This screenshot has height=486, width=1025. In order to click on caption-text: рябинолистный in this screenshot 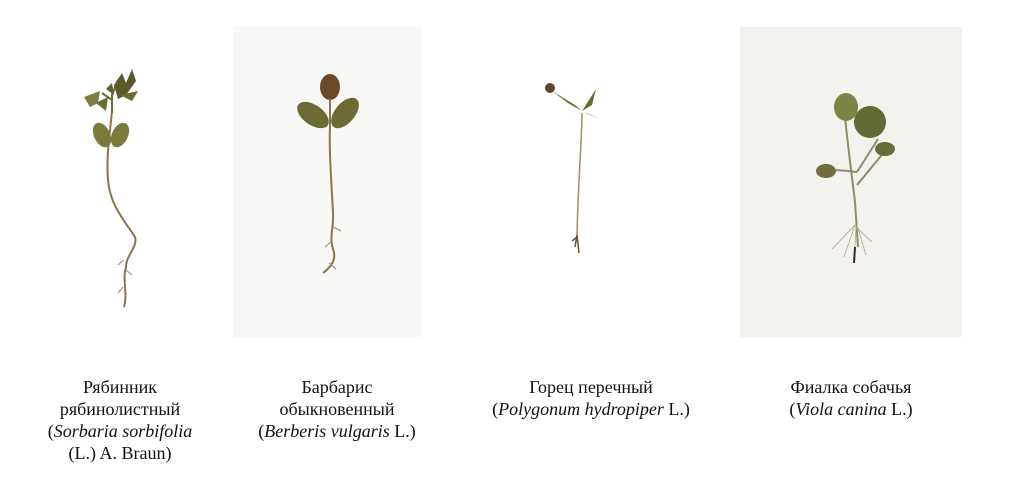, I will do `click(120, 409)`.